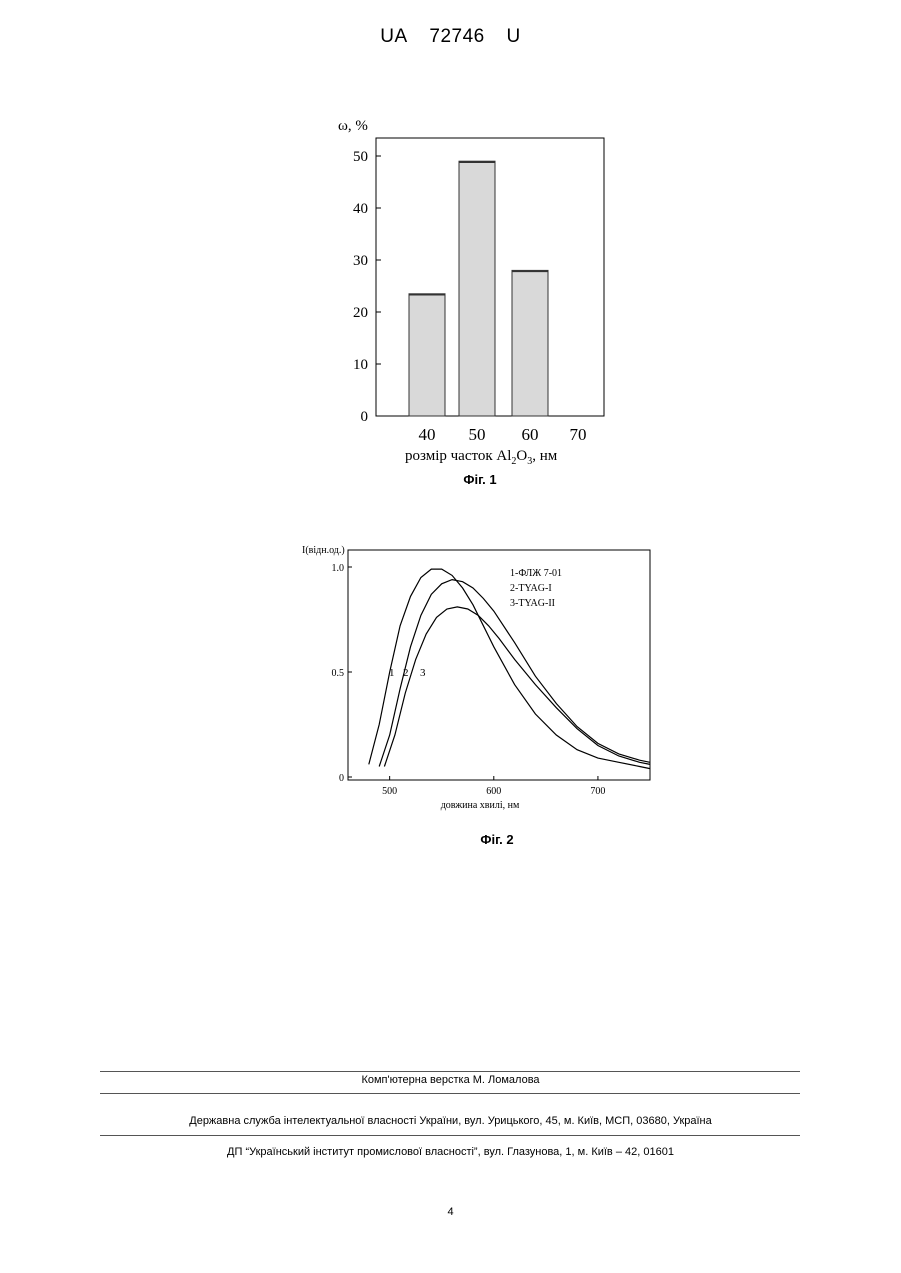 The image size is (901, 1273). I want to click on figure1-y-tick-label: 50, so click(360, 157).